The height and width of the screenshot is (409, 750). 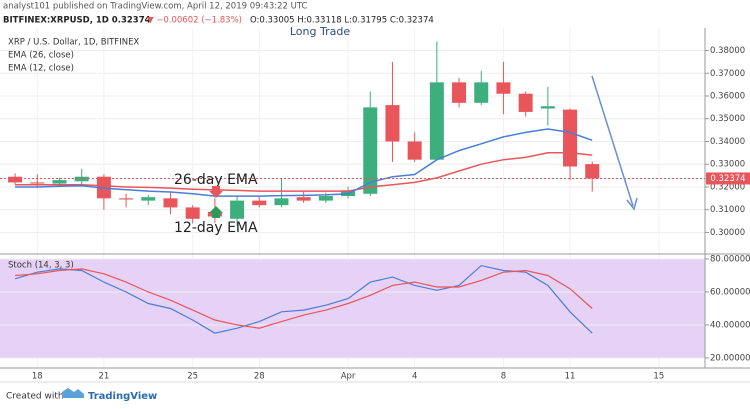 What do you see at coordinates (414, 377) in the screenshot?
I see `x-tick-label: 4` at bounding box center [414, 377].